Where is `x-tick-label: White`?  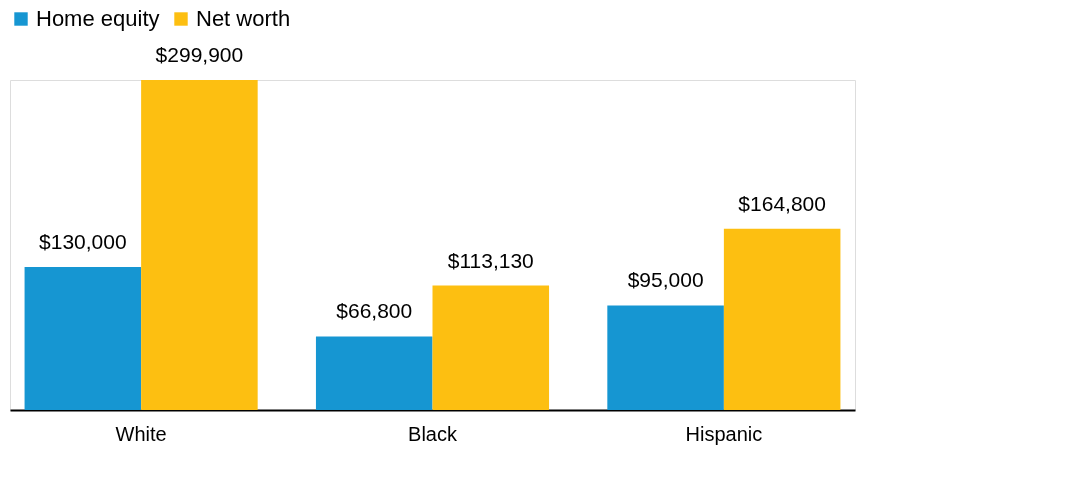 x-tick-label: White is located at coordinates (141, 433).